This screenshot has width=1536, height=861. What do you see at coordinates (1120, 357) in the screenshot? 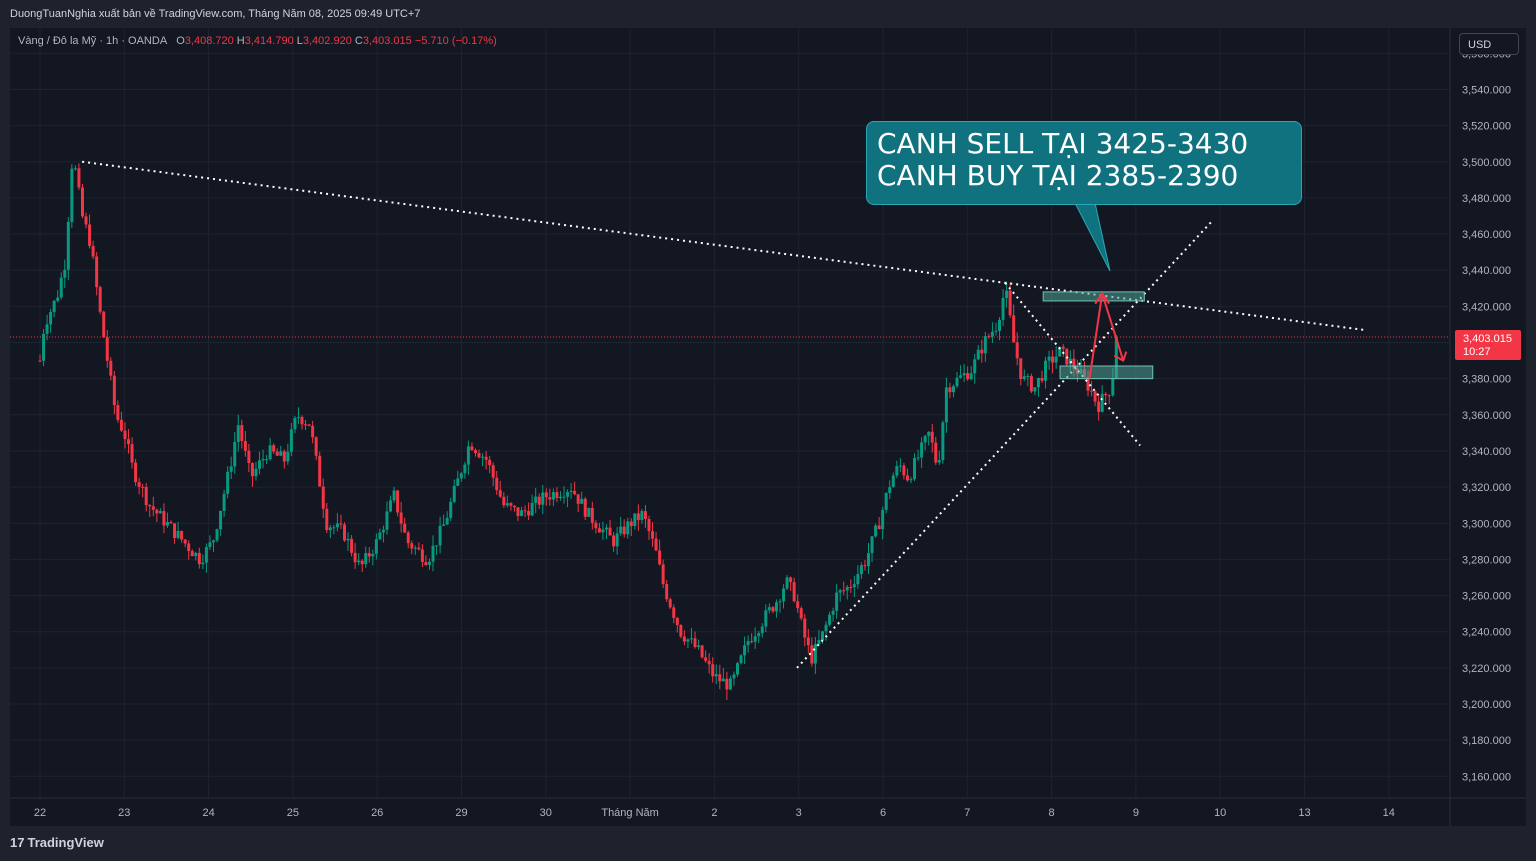
I see `projection-arrow-head` at bounding box center [1120, 357].